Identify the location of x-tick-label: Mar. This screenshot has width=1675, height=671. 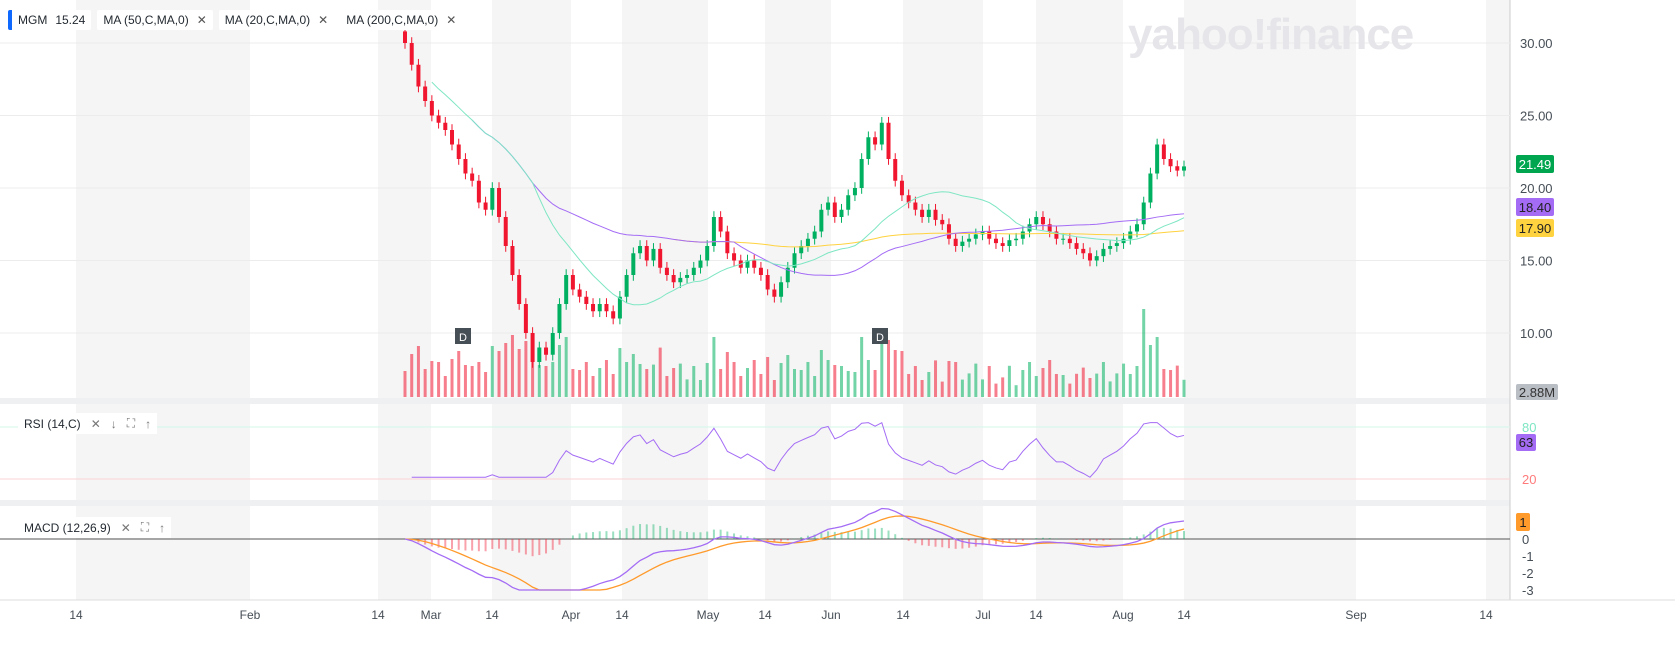
(431, 615).